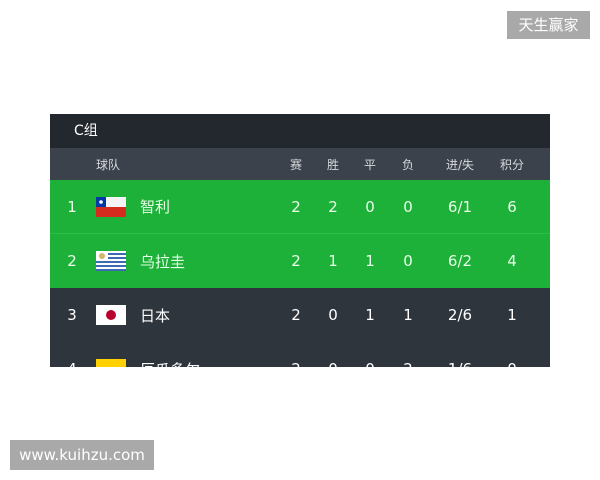 This screenshot has height=480, width=600. What do you see at coordinates (72, 261) in the screenshot?
I see `rank: 2` at bounding box center [72, 261].